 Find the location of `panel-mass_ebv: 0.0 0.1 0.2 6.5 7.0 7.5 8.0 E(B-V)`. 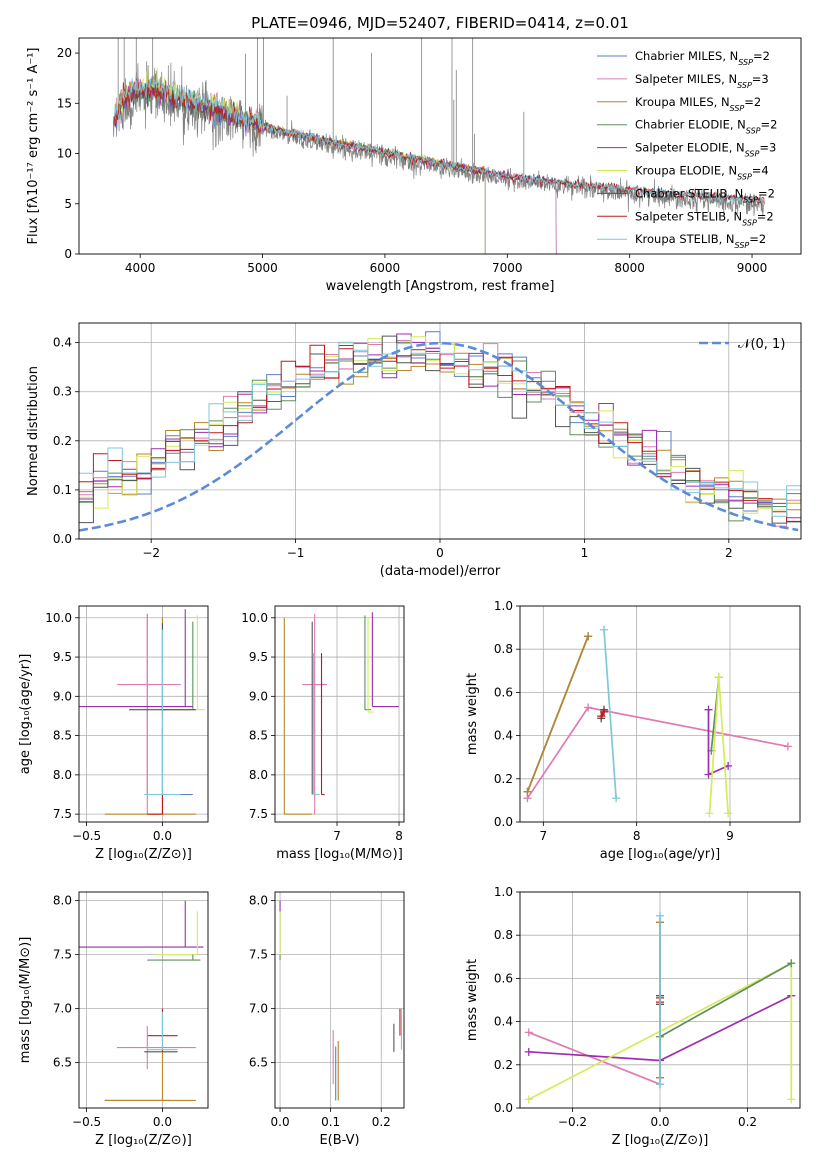

panel-mass_ebv: 0.0 0.1 0.2 6.5 7.0 7.5 8.0 E(B-V) is located at coordinates (327, 1019).